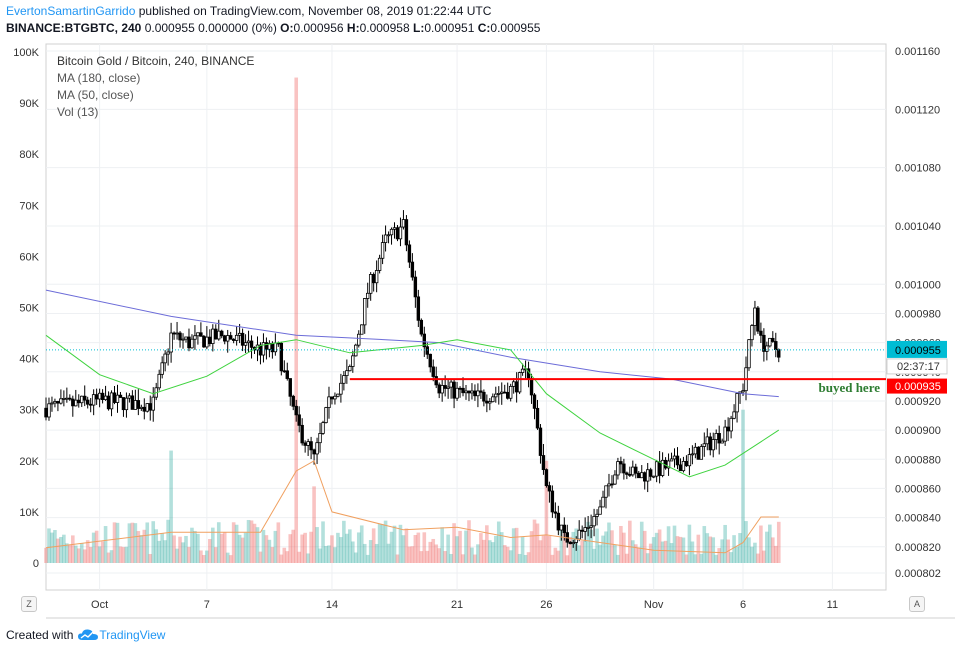 The height and width of the screenshot is (654, 955). What do you see at coordinates (918, 351) in the screenshot?
I see `last-price-value: 0.000955` at bounding box center [918, 351].